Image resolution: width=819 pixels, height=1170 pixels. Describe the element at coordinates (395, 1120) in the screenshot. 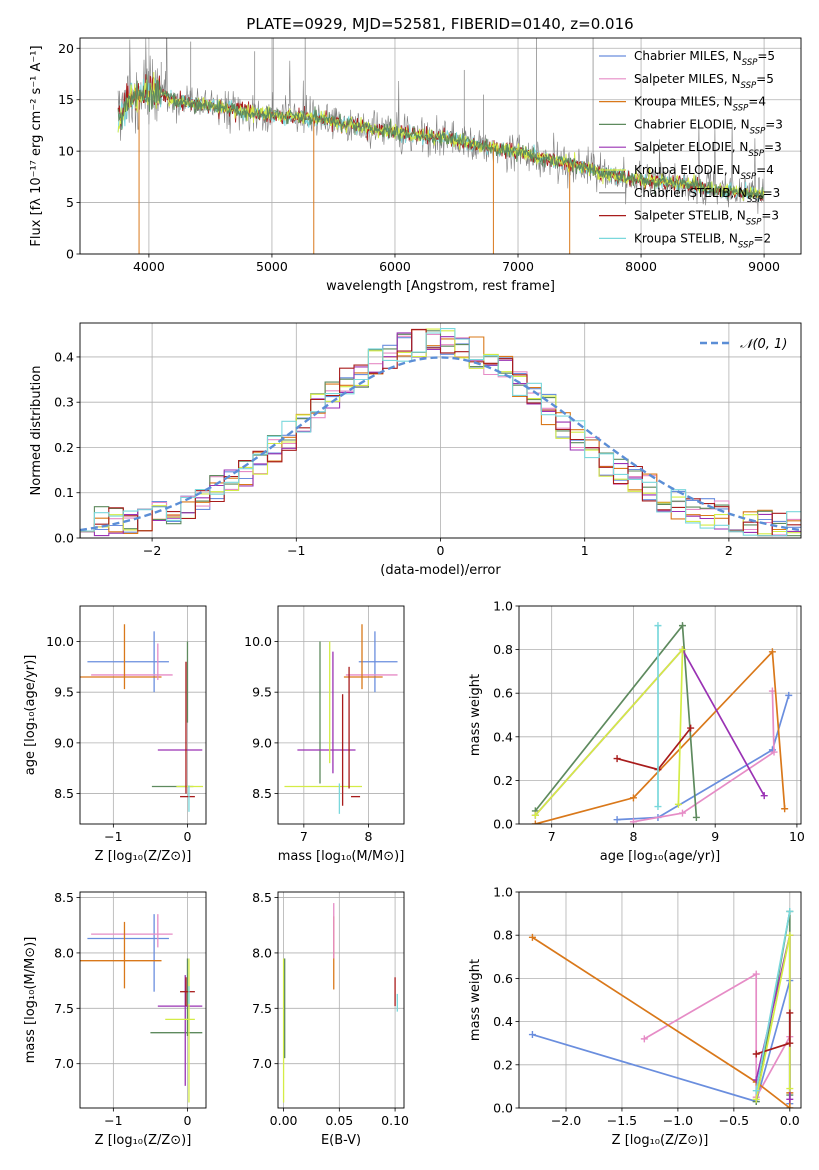

I see `x-tick-label: 0.10` at that location.